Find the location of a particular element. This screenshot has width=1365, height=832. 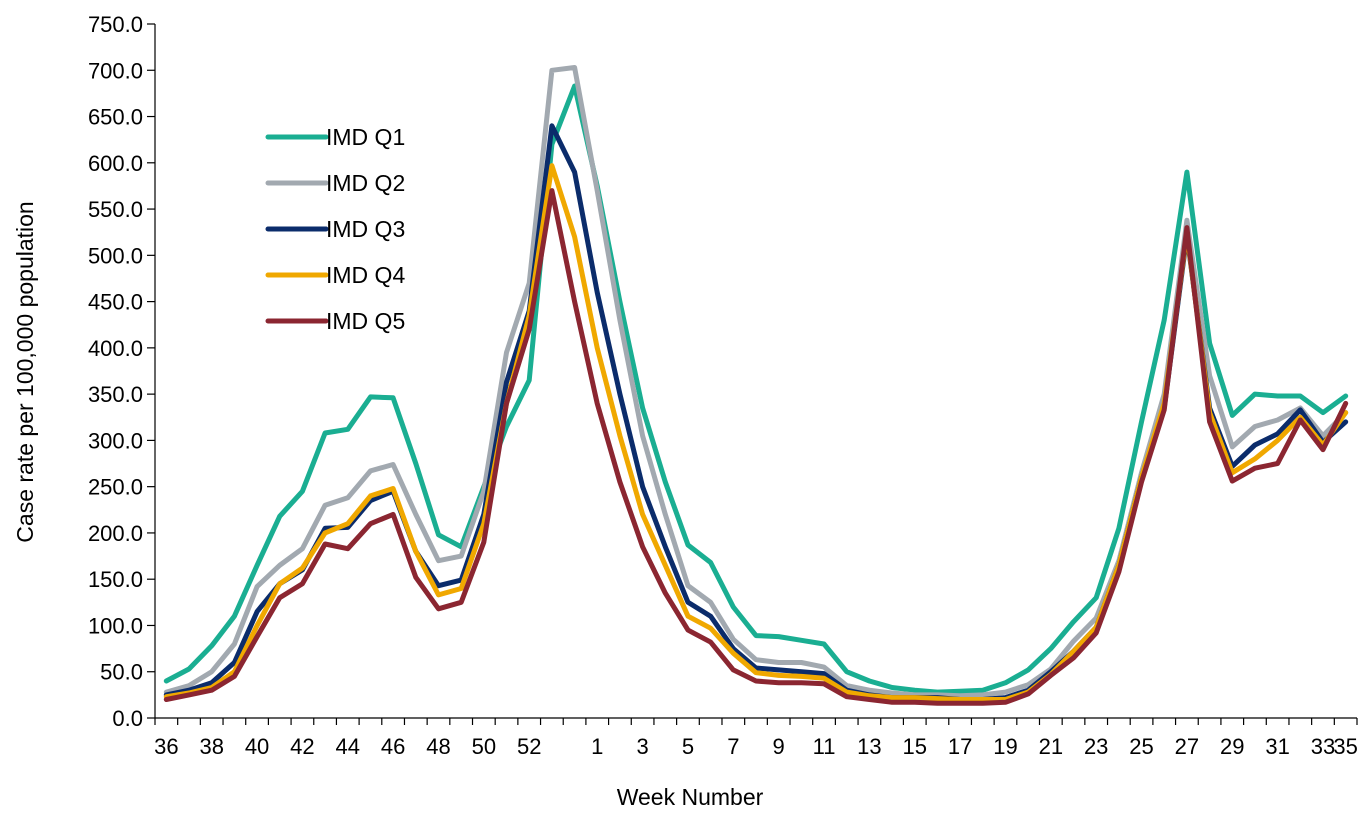

x-tick-label: 36 is located at coordinates (166, 746).